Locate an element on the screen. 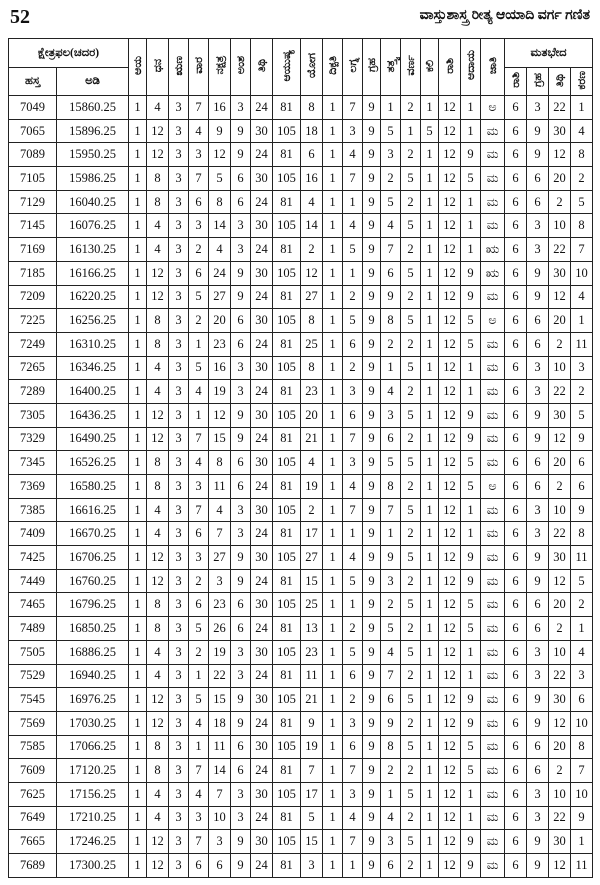 The height and width of the screenshot is (885, 600). table-cell: 7649 is located at coordinates (32, 818).